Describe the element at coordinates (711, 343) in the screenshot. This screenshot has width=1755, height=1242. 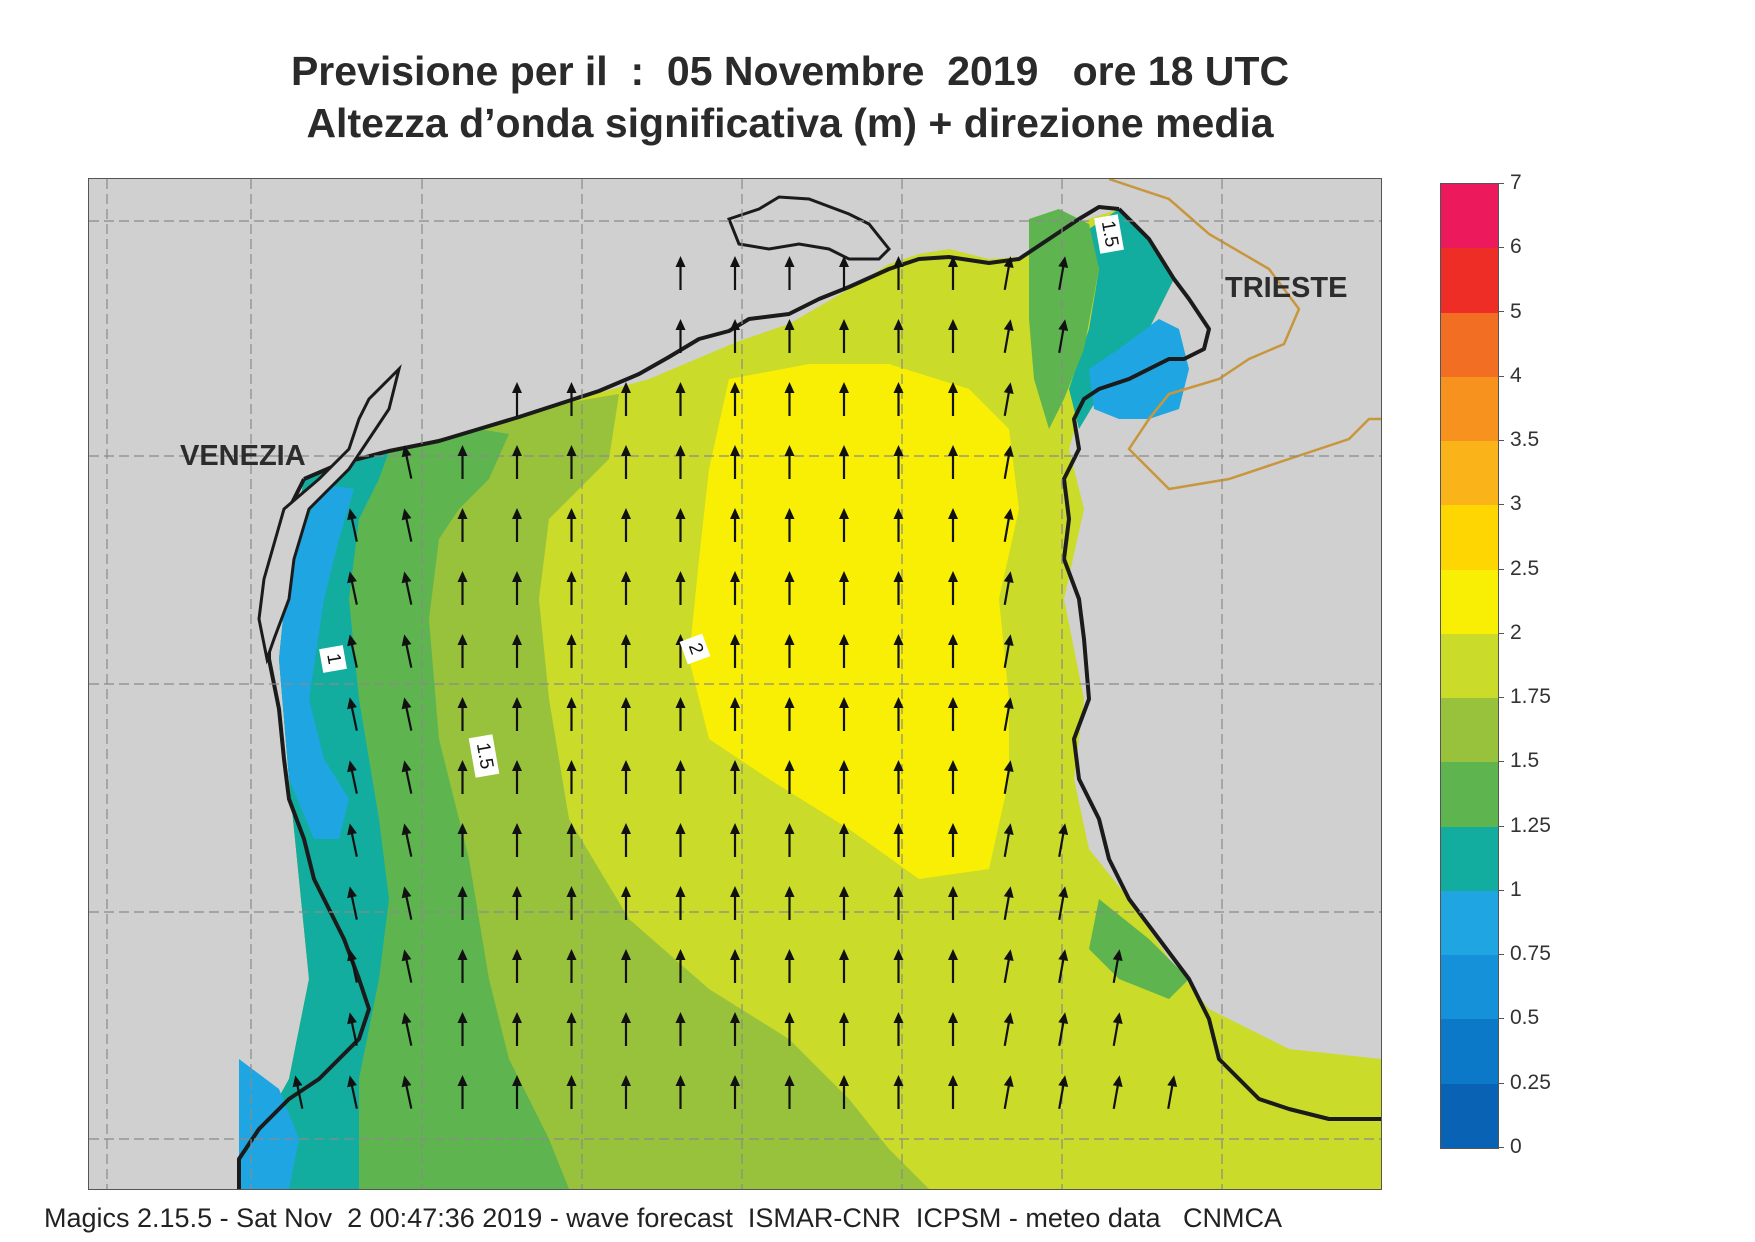
I see `coastline-north` at that location.